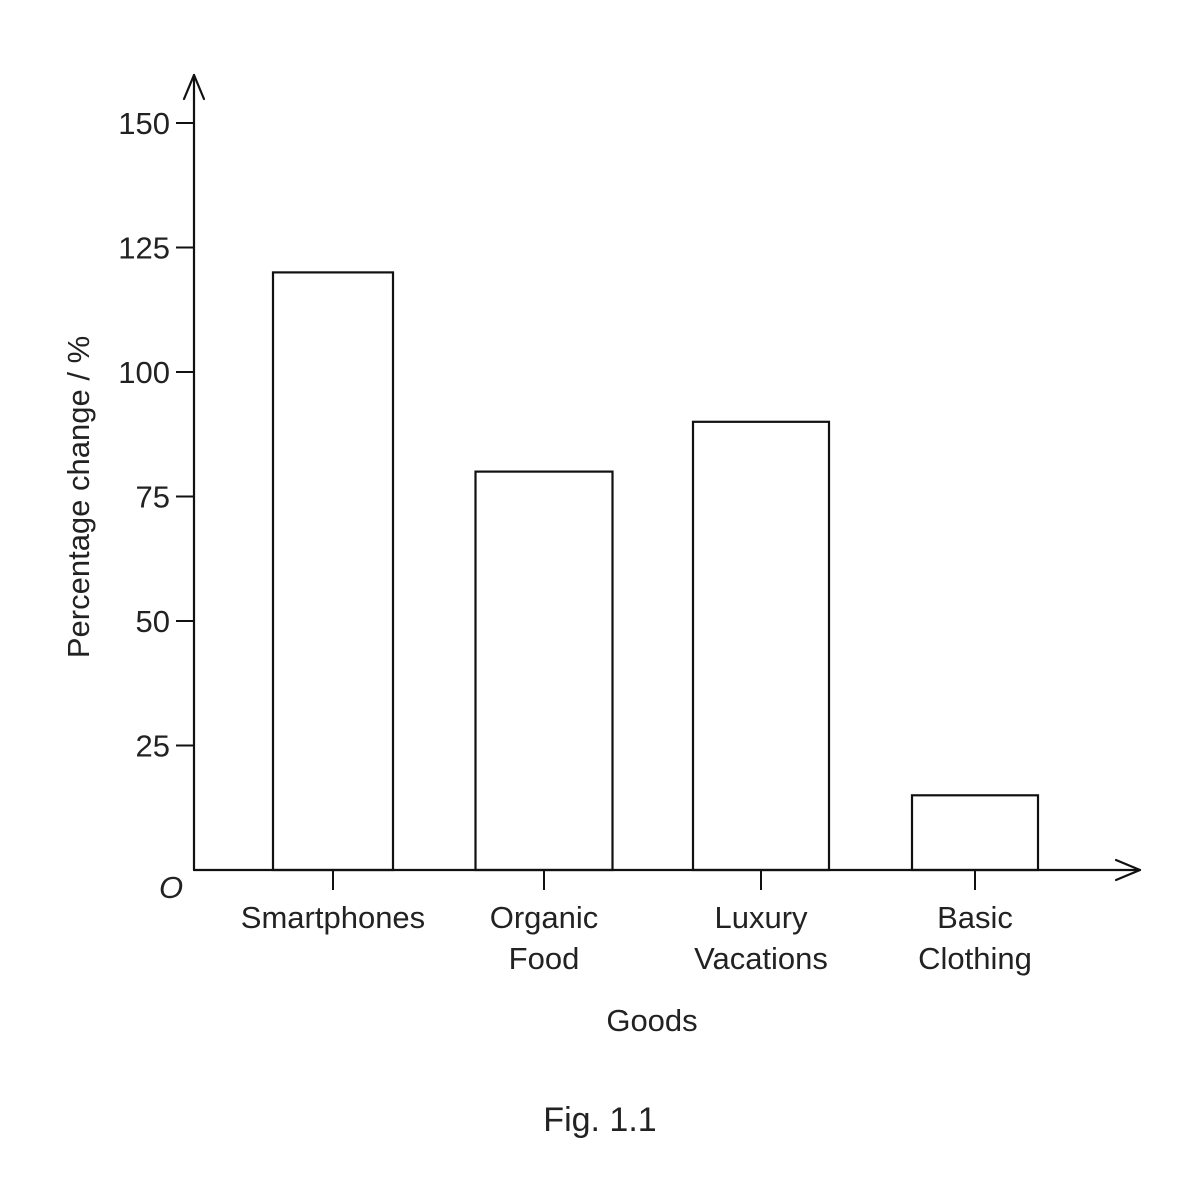 This screenshot has height=1200, width=1200. What do you see at coordinates (544, 938) in the screenshot?
I see `x-category-label-1: Organic Food` at bounding box center [544, 938].